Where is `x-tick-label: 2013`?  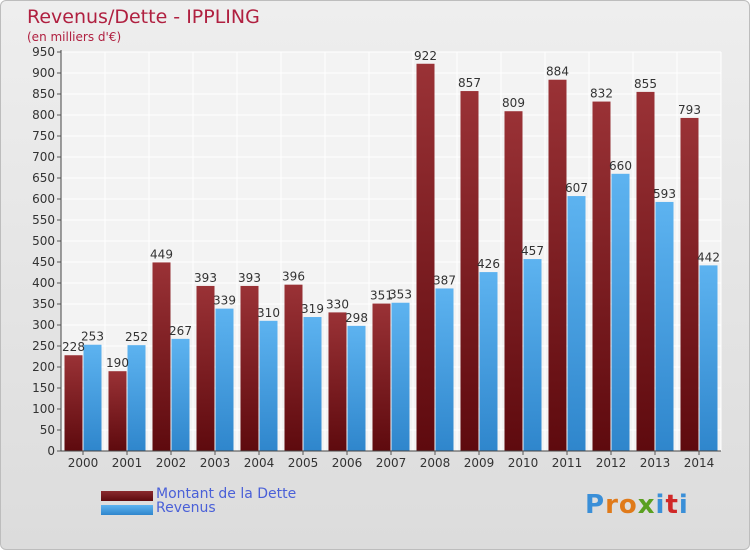 x-tick-label: 2013 is located at coordinates (655, 463).